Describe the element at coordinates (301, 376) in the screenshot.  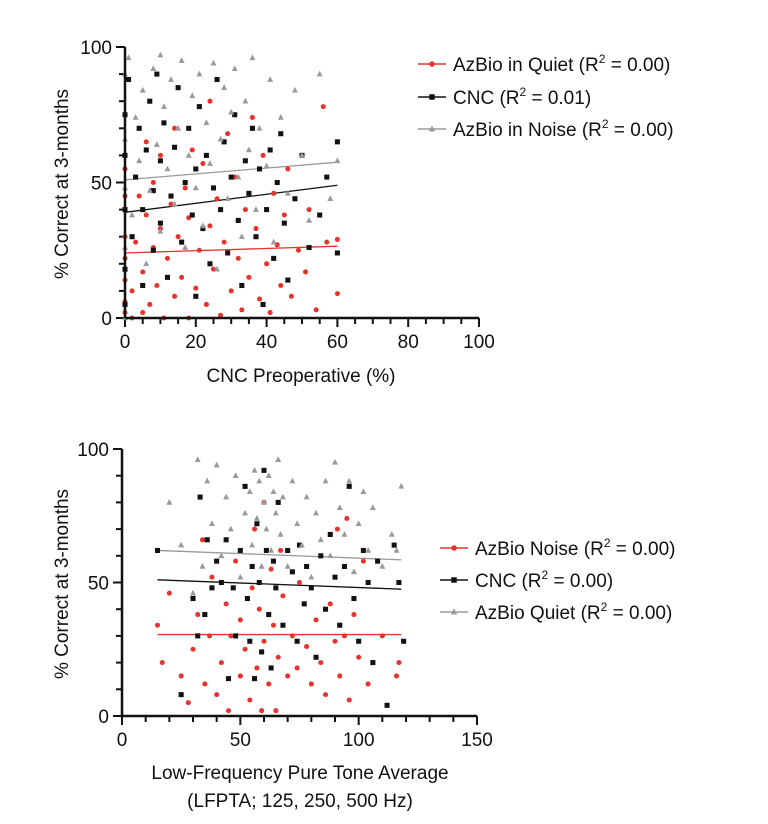
I see `x-axis-title: CNC Preoperative (%)` at that location.